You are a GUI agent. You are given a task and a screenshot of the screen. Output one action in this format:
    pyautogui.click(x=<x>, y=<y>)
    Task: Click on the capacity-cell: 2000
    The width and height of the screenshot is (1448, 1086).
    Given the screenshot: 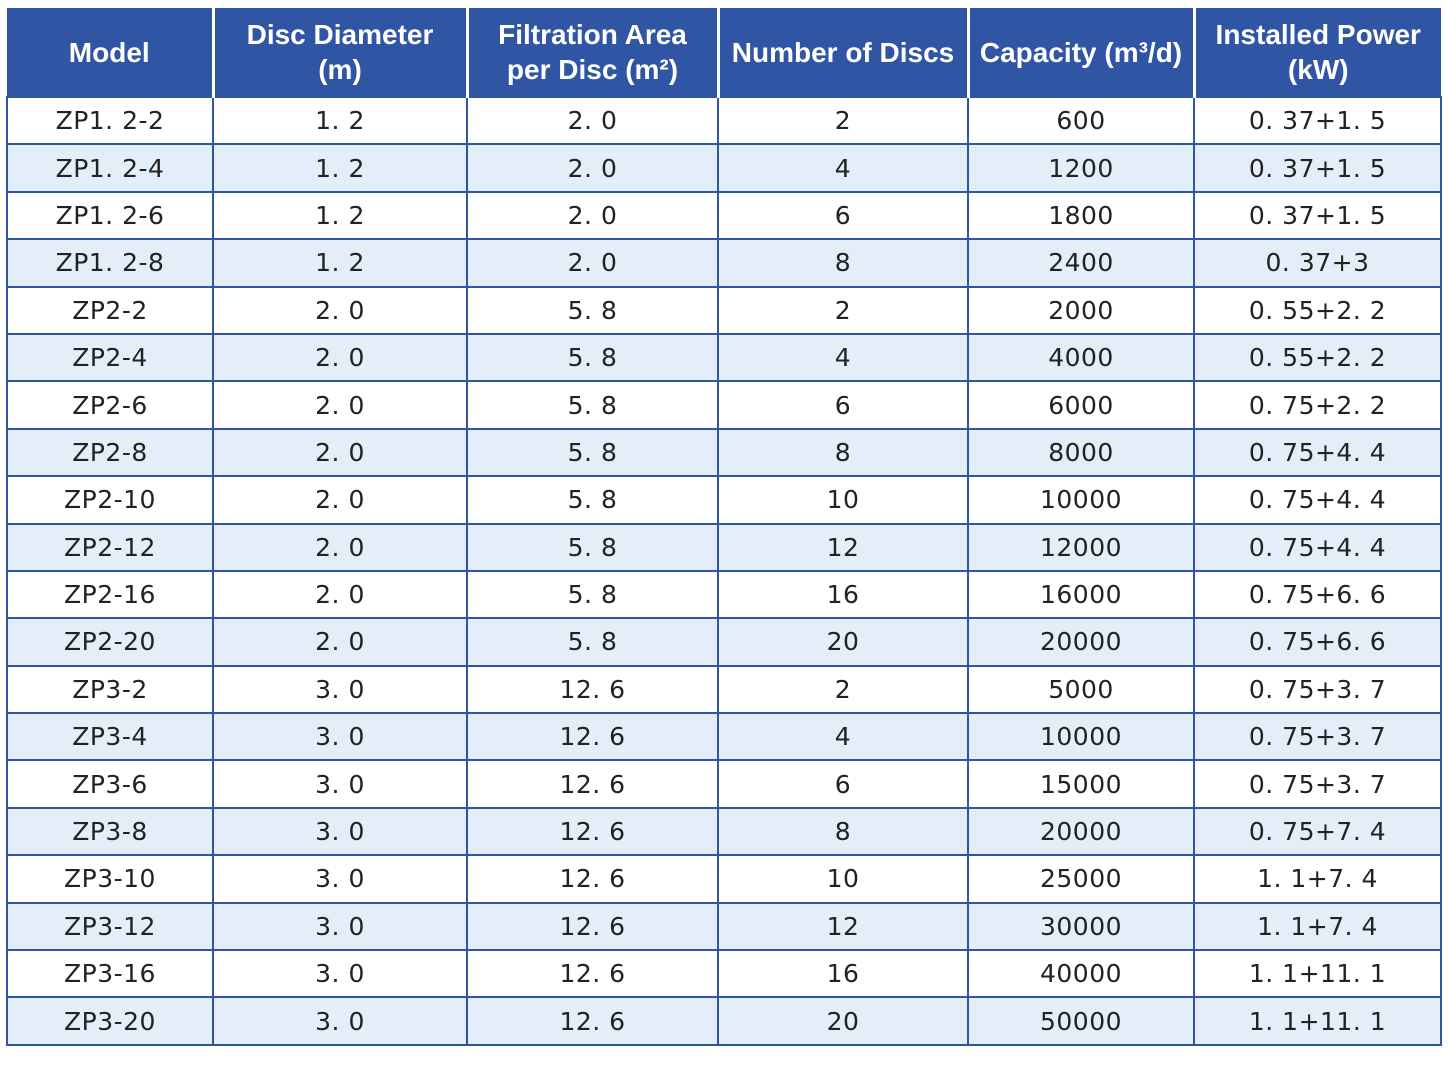 What is the action you would take?
    pyautogui.click(x=1081, y=310)
    